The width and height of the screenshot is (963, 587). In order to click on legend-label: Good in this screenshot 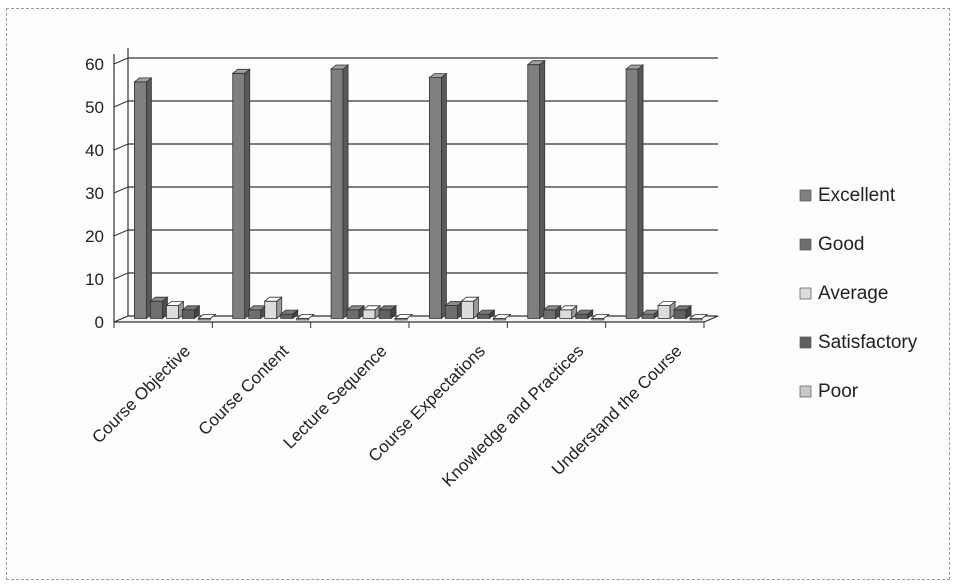, I will do `click(841, 244)`.